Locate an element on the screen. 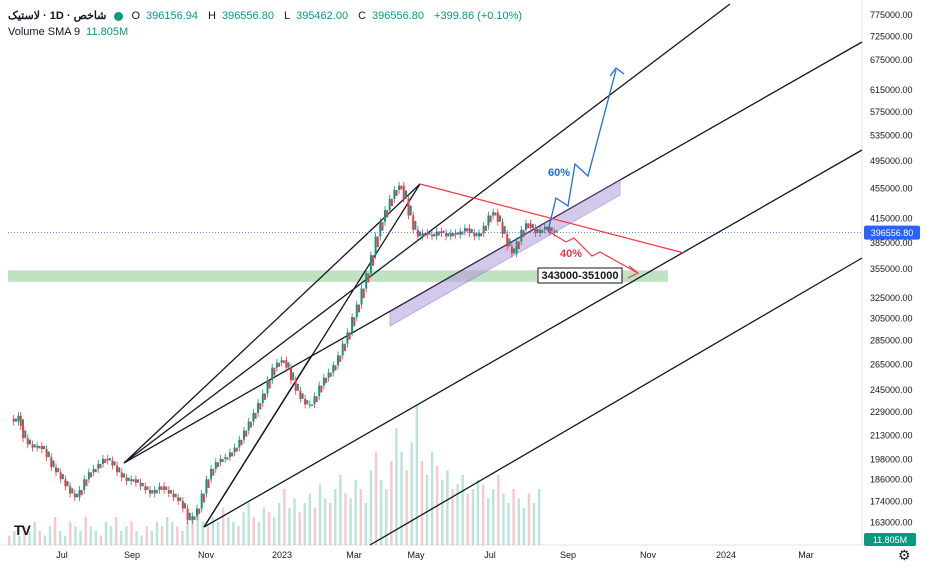  bearish-path is located at coordinates (592, 251).